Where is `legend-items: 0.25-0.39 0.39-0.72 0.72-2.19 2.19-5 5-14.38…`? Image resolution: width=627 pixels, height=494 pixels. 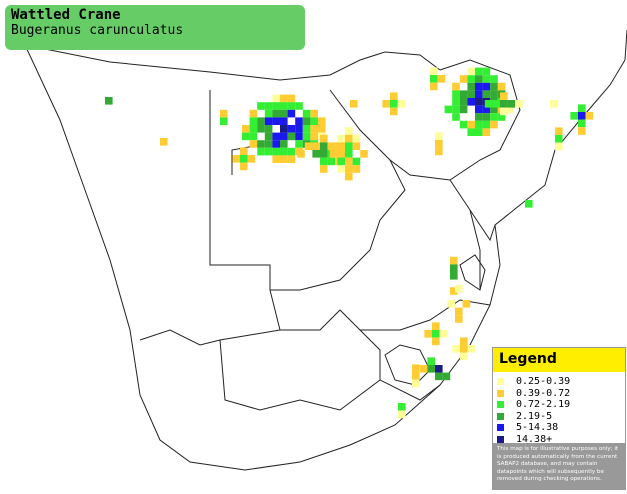 legend-items: 0.25-0.39 0.39-0.72 0.72-2.19 2.19-5 5-14.38… is located at coordinates (559, 408).